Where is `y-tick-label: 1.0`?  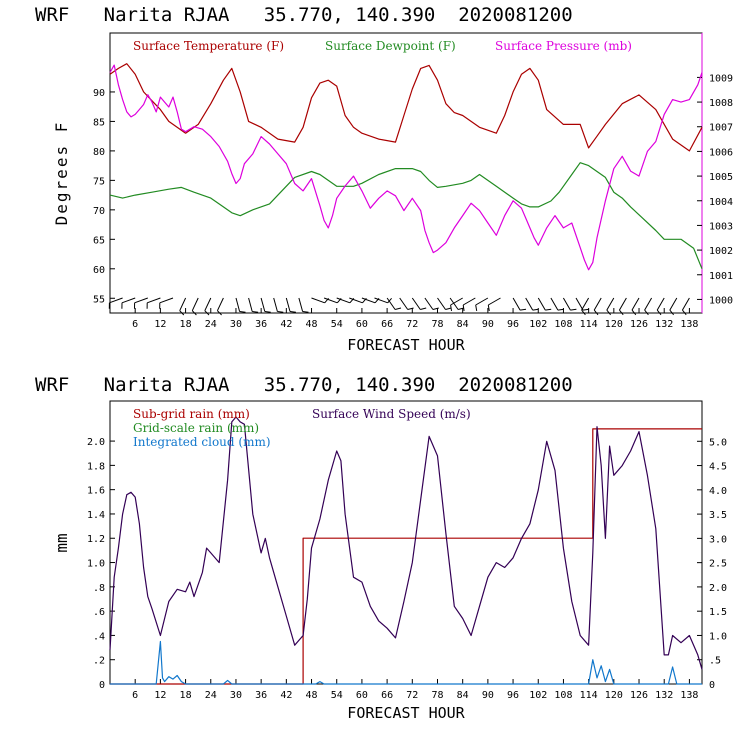 y-tick-label: 1.0 is located at coordinates (96, 564).